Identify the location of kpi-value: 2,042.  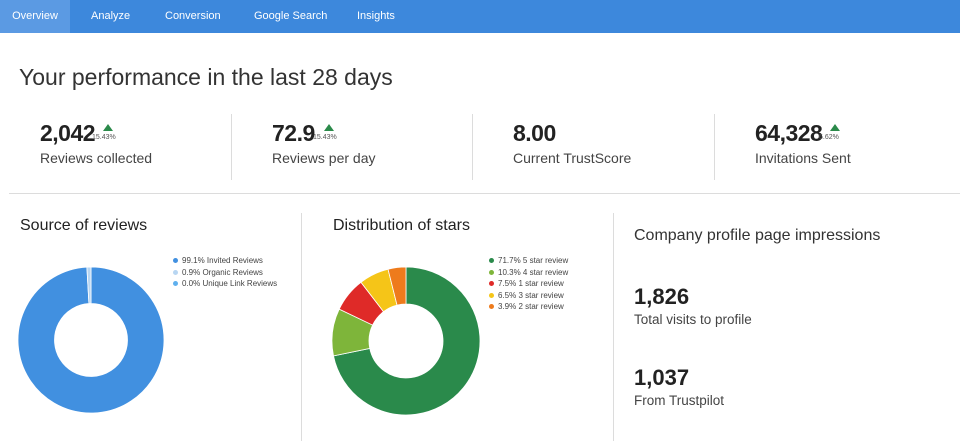
(68, 133).